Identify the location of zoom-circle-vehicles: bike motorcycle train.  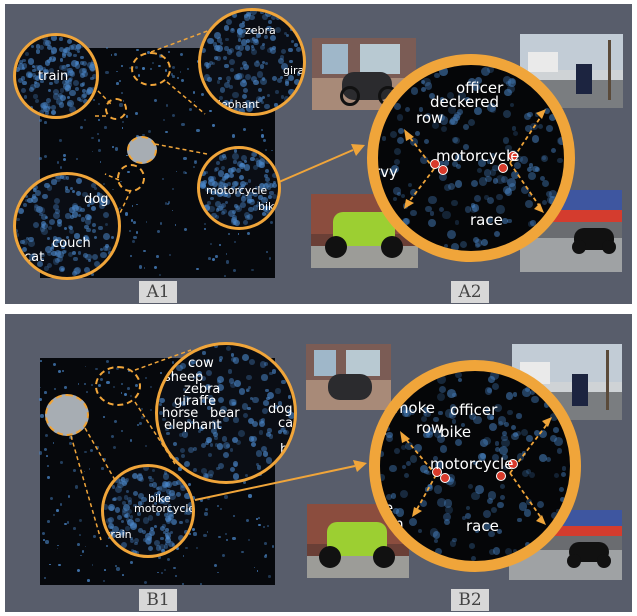
(148, 511).